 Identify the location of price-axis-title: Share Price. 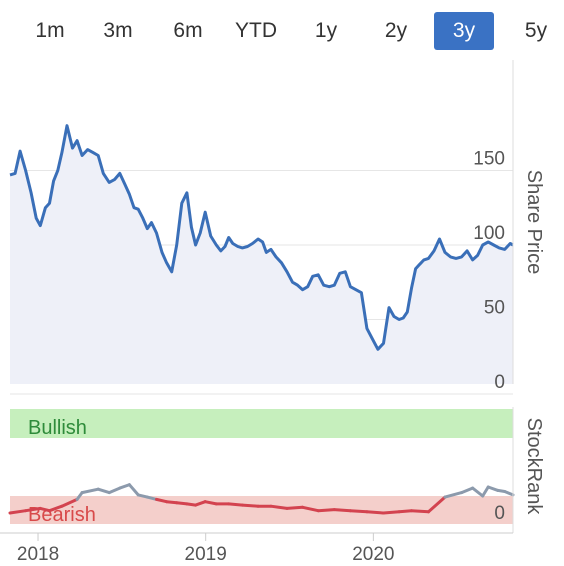
(534, 222).